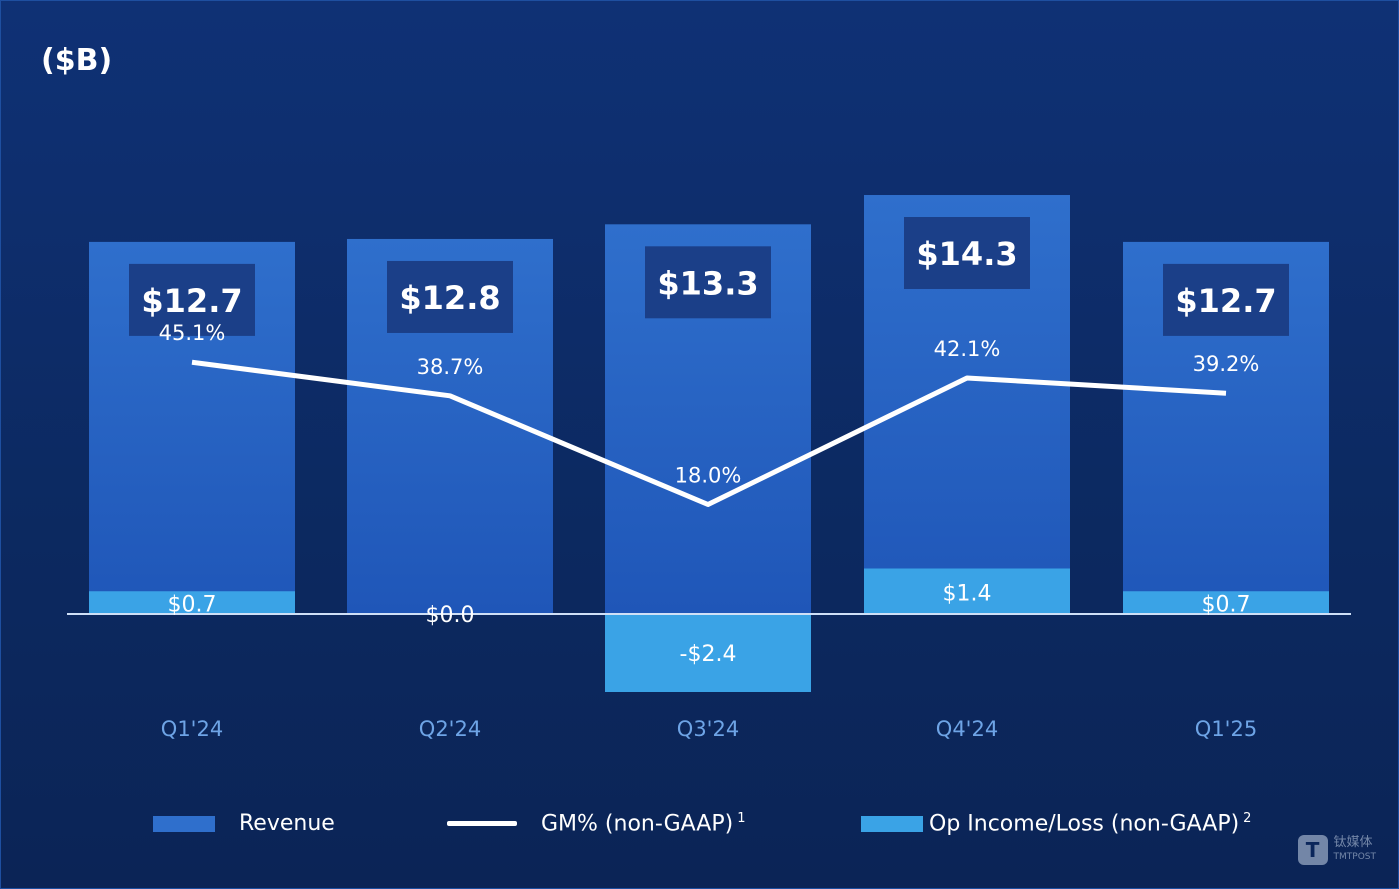 The height and width of the screenshot is (889, 1399). I want to click on x-axis-tick-label: Q1'24, so click(192, 729).